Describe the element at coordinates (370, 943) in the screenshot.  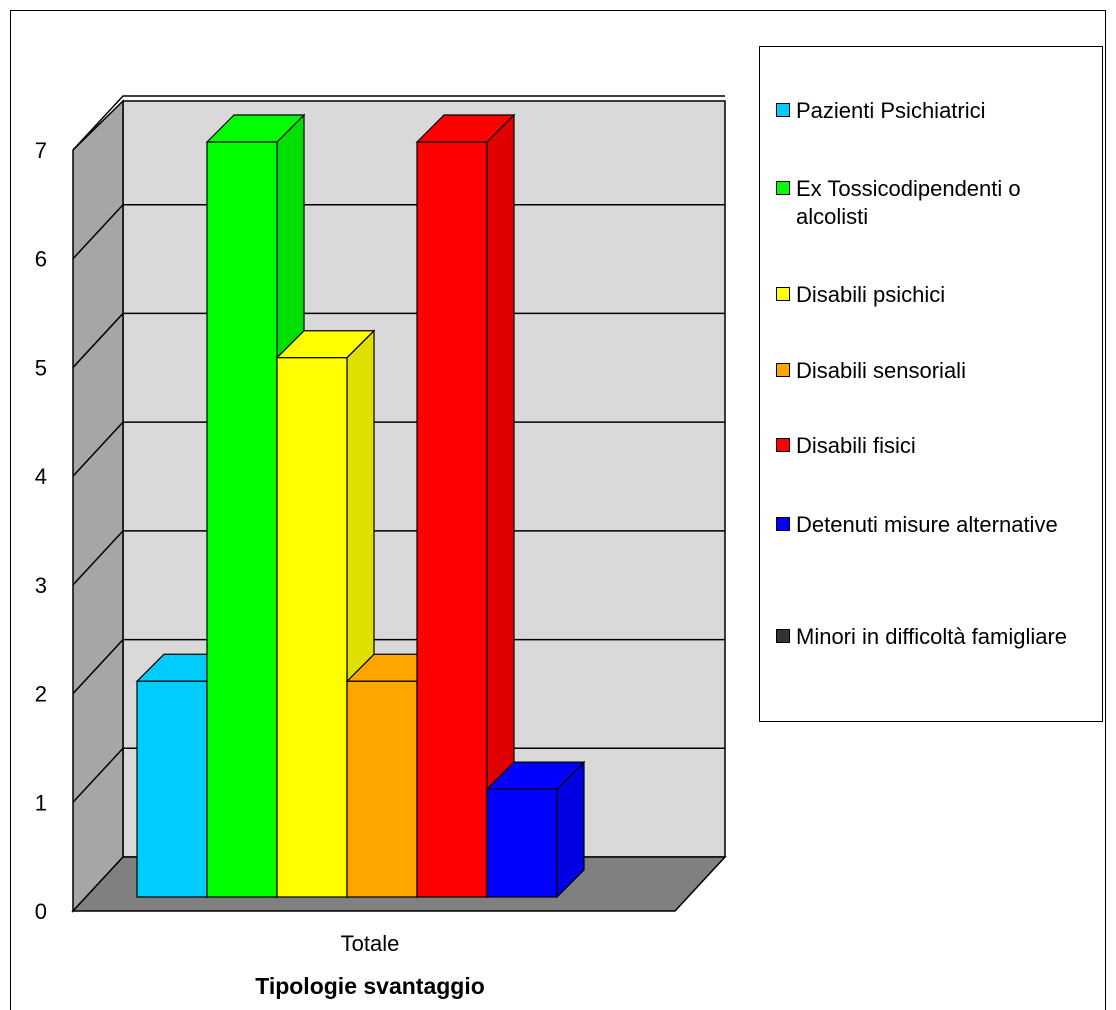
I see `x-tick-label: Totale` at that location.